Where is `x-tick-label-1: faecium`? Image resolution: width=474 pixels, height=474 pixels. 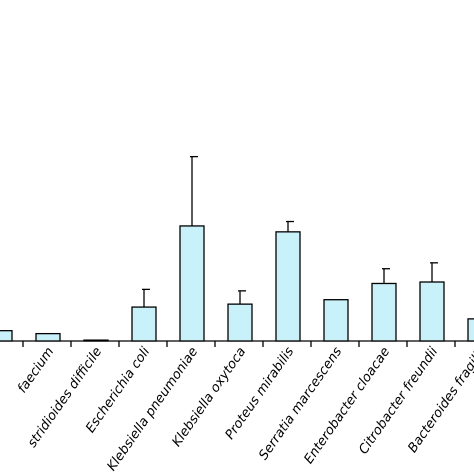 x-tick-label-1: faecium is located at coordinates (36, 370).